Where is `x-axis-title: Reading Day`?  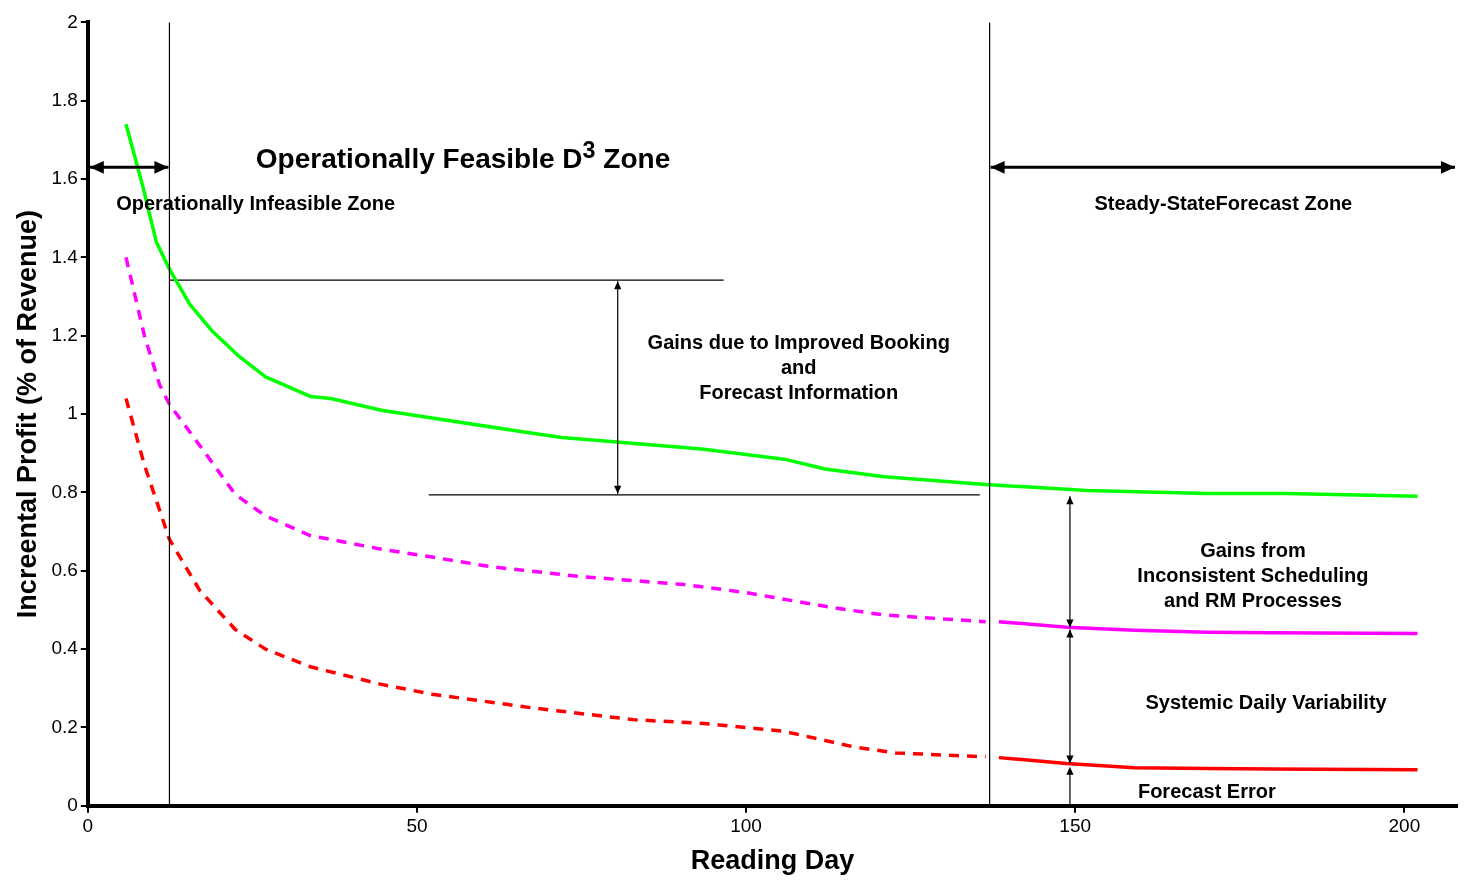 x-axis-title: Reading Day is located at coordinates (772, 860).